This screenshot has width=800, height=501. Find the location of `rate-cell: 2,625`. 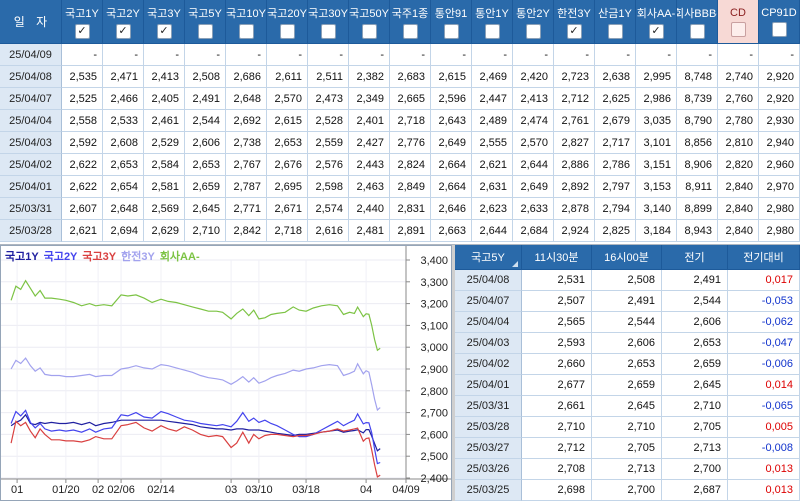

rate-cell: 2,625 is located at coordinates (615, 99).